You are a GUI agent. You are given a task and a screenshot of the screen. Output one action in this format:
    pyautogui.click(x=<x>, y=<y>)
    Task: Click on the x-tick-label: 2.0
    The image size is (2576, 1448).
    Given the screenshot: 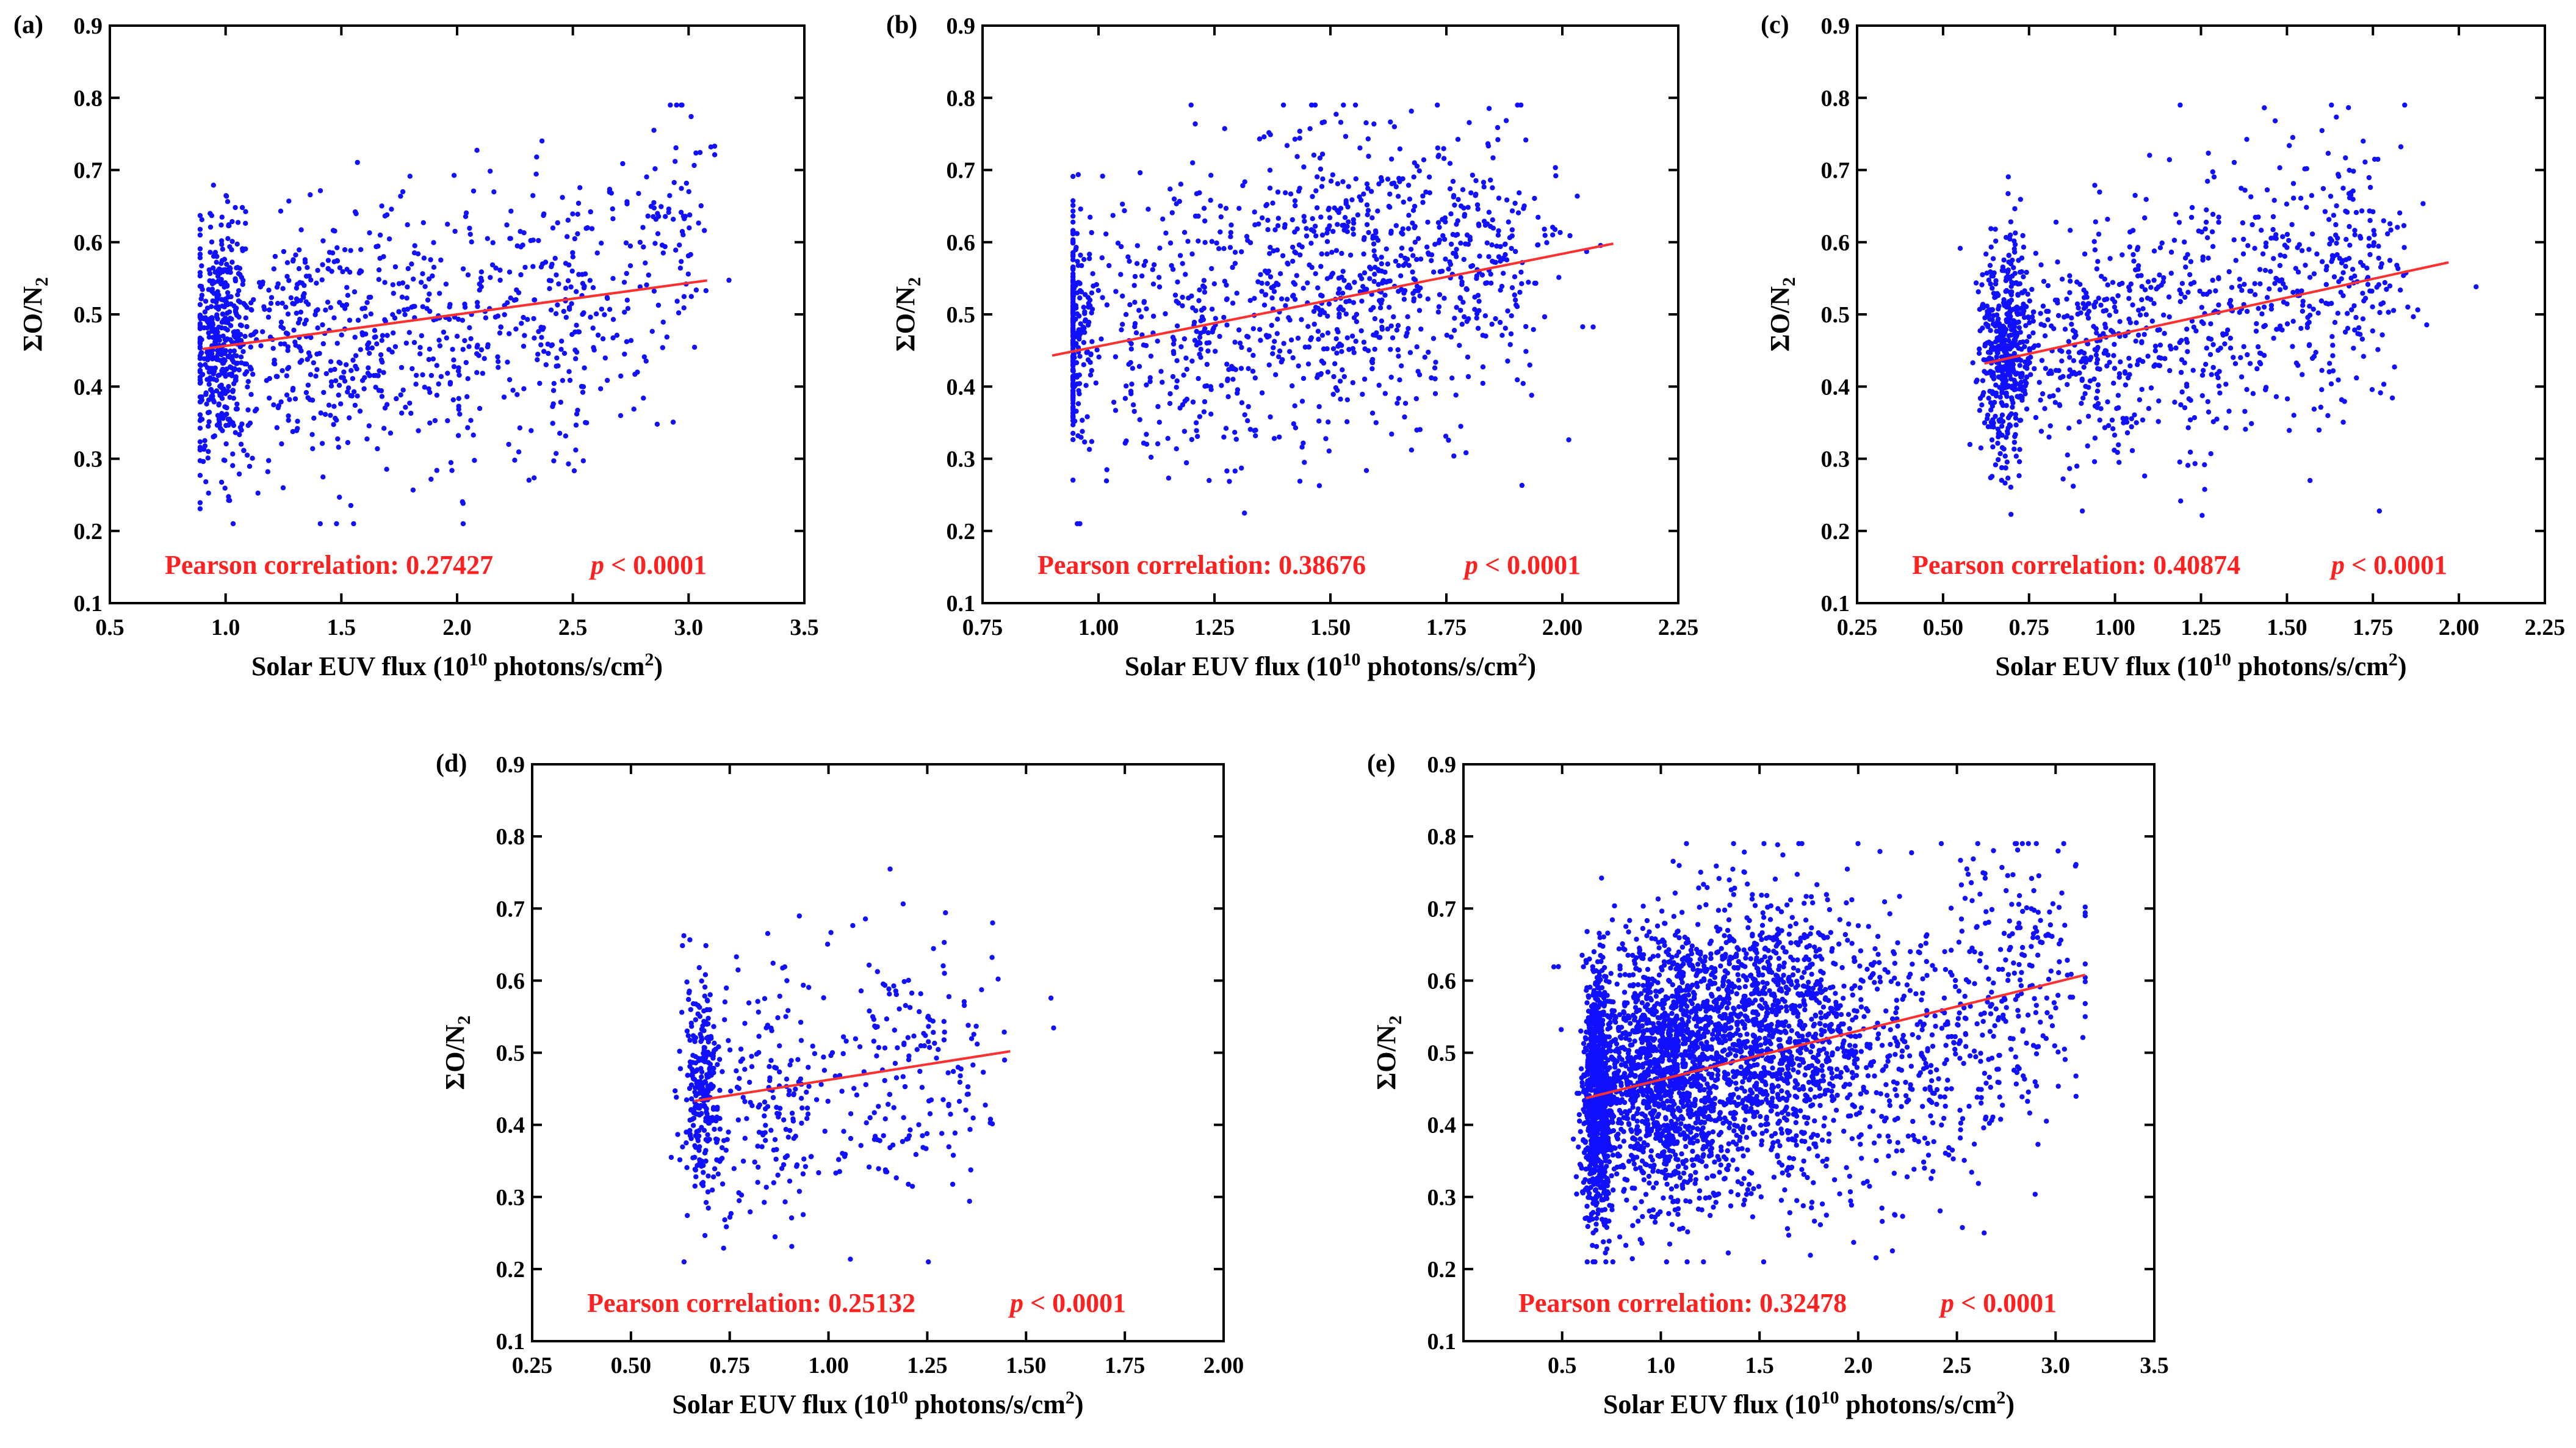 What is the action you would take?
    pyautogui.click(x=457, y=627)
    